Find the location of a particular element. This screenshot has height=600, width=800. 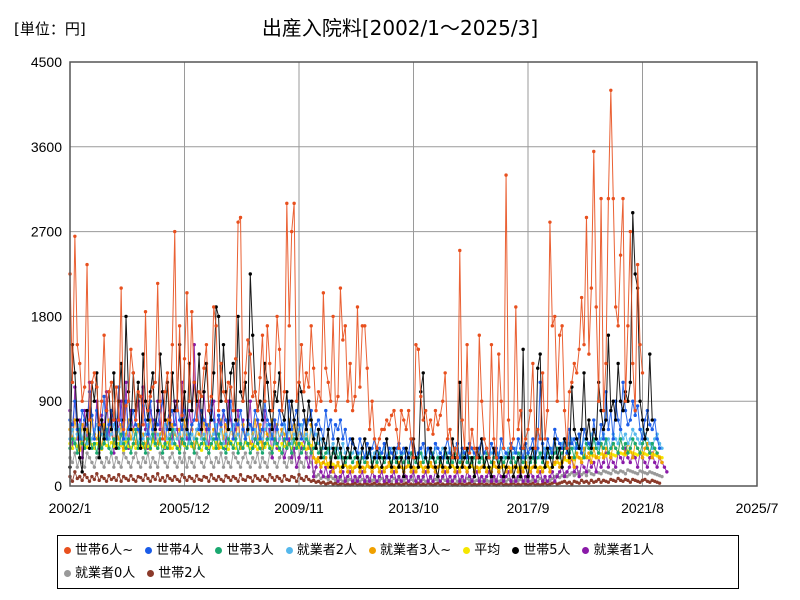

y-tick-label: 4500 is located at coordinates (46, 62).